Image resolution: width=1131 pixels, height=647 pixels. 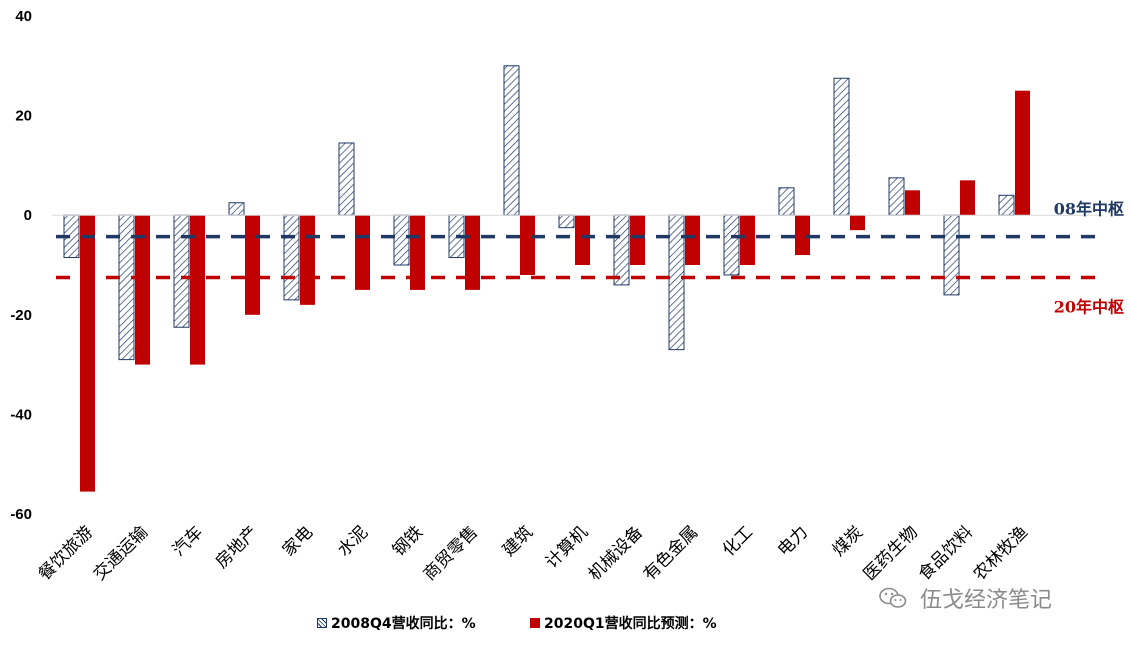 What do you see at coordinates (23, 16) in the screenshot?
I see `y-tick-label: 40` at bounding box center [23, 16].